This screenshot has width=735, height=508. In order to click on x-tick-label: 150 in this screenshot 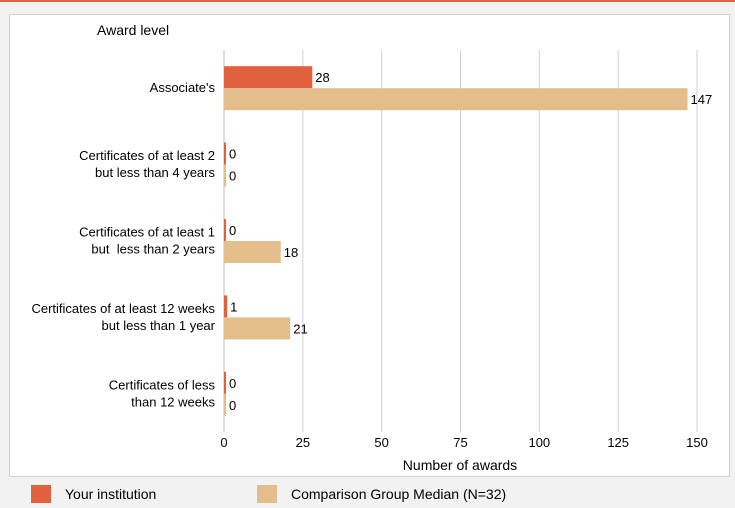, I will do `click(697, 442)`.